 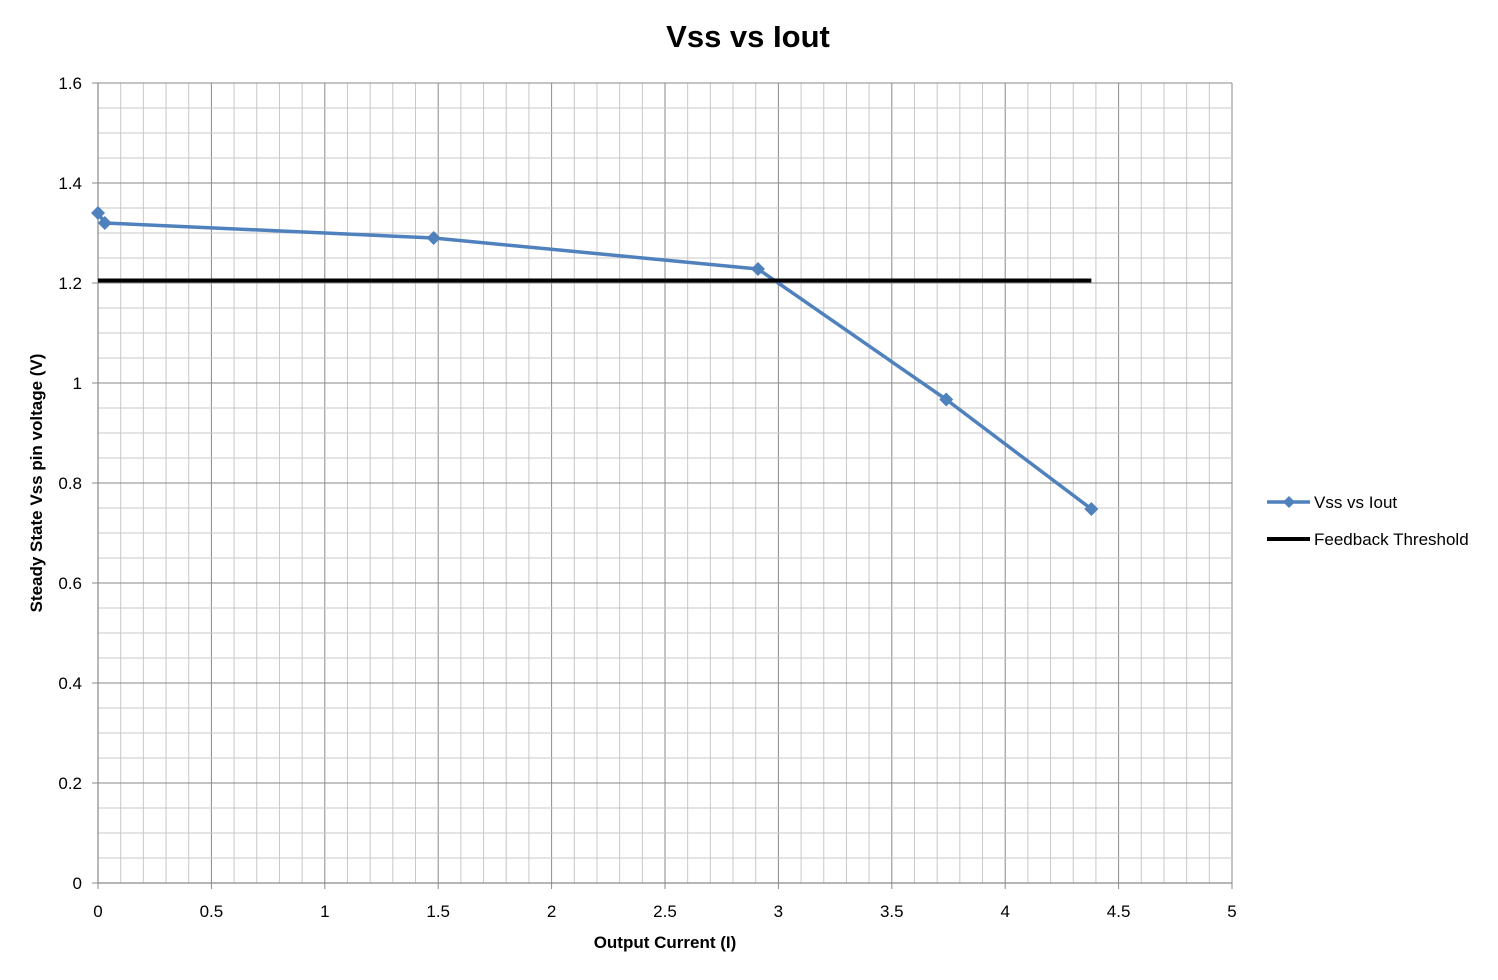 What do you see at coordinates (1231, 911) in the screenshot?
I see `x-tick-label: 5` at bounding box center [1231, 911].